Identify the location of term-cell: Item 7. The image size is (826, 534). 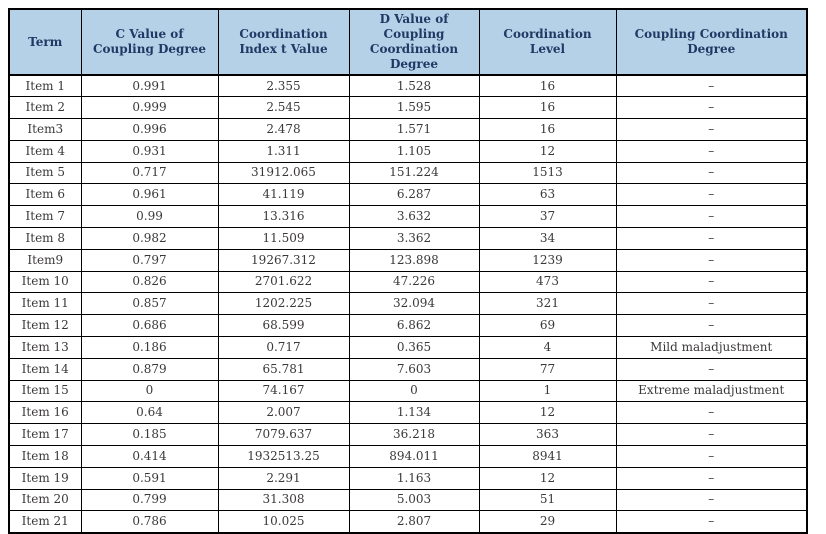
(45, 217).